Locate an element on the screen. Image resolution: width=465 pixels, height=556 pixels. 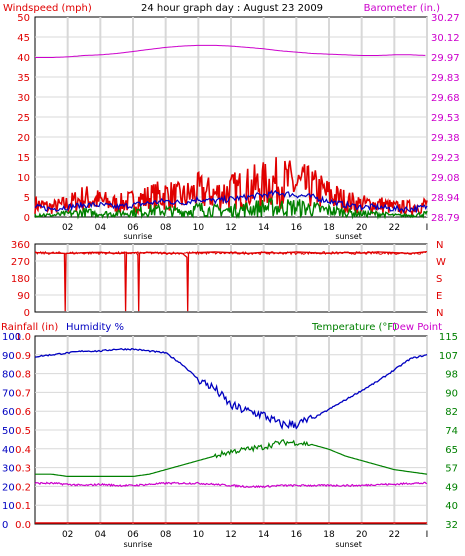
temp-panel-x-tick: 10 is located at coordinates (199, 535).